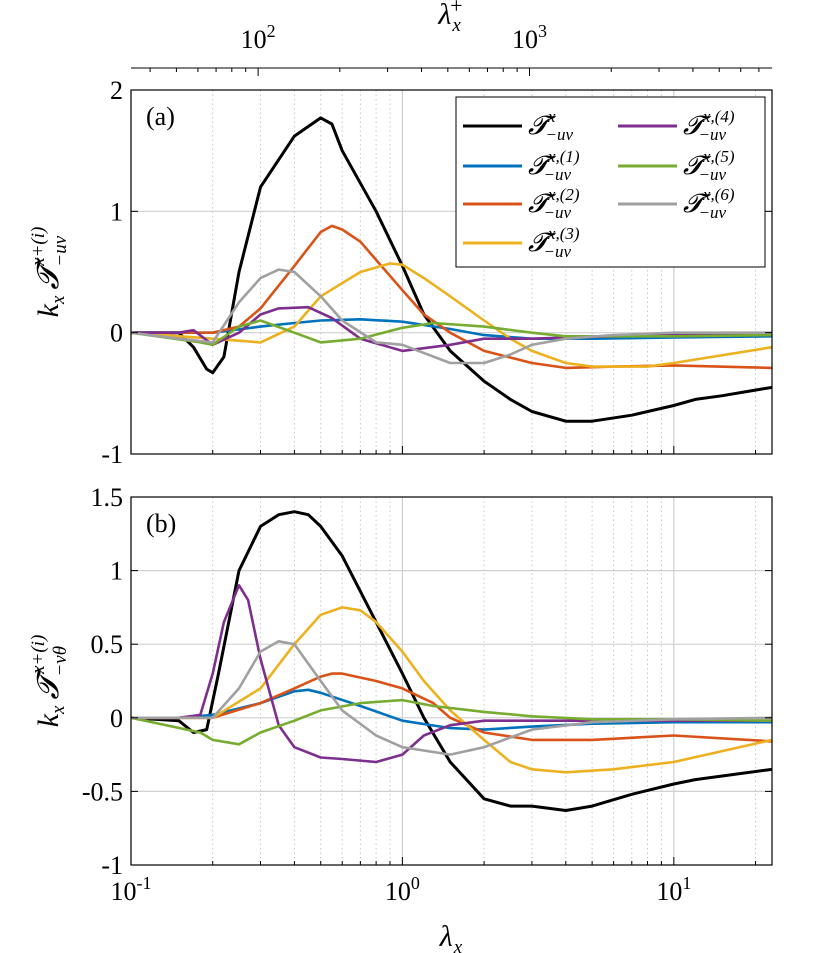  Describe the element at coordinates (673, 889) in the screenshot. I see `x-tick-label-2: 10¹` at that location.